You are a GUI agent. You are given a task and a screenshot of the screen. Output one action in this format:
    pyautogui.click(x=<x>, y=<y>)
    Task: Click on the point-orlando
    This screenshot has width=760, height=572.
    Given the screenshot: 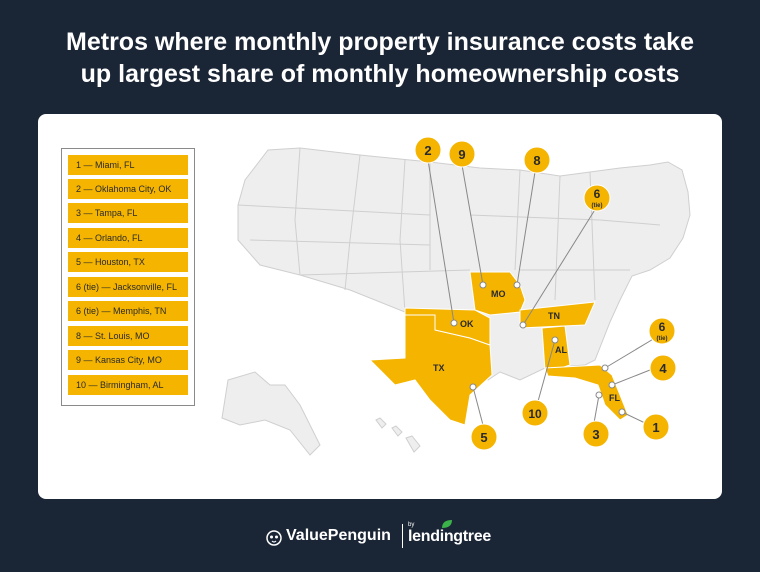 What is the action you would take?
    pyautogui.click(x=612, y=385)
    